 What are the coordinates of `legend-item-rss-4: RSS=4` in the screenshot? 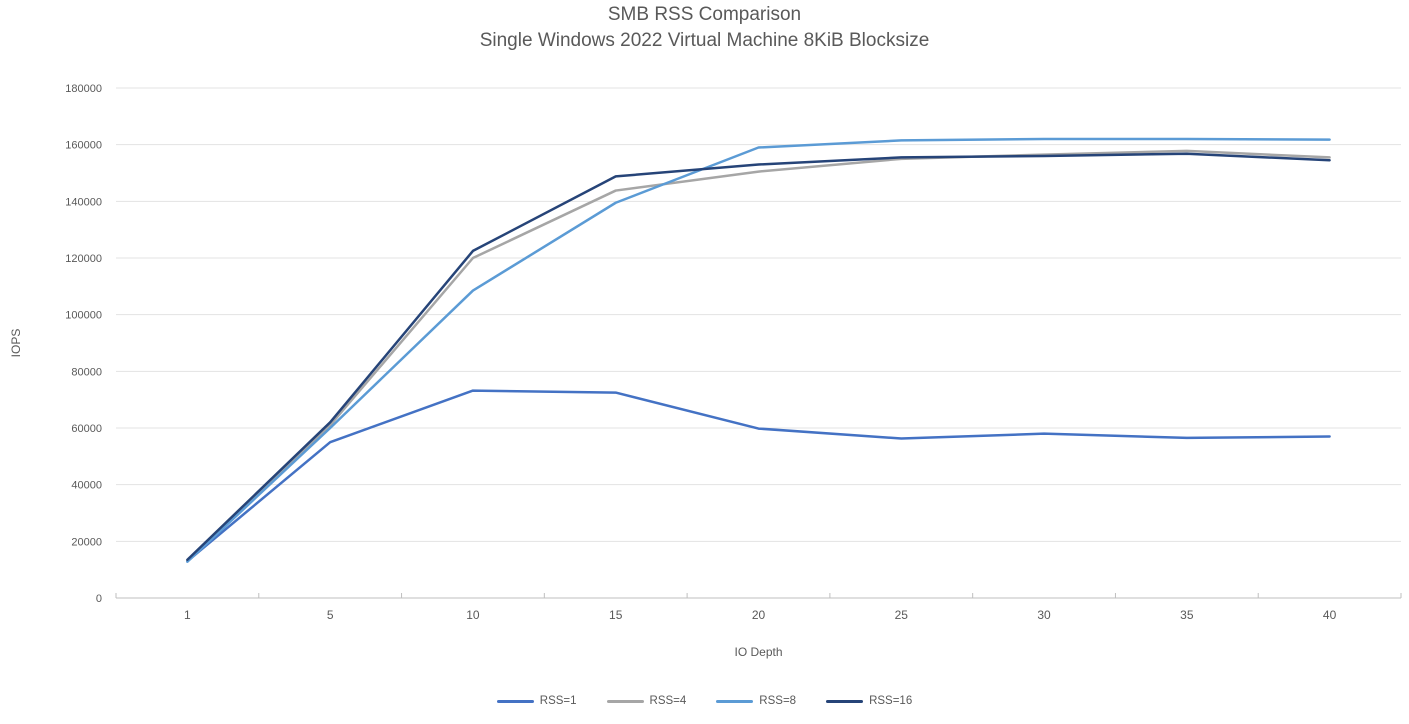 It's located at (646, 701).